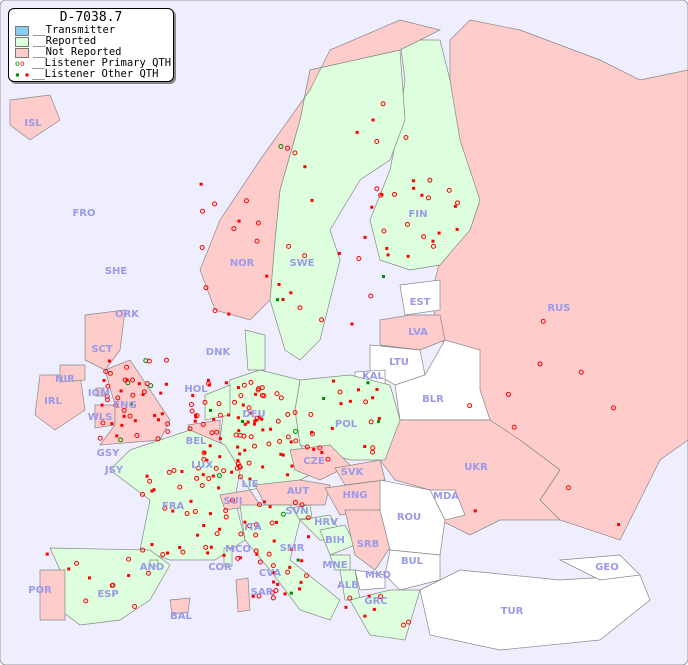 The image size is (688, 665). Describe the element at coordinates (95, 74) in the screenshot. I see `legend-label: __Listener Other QTH` at that location.